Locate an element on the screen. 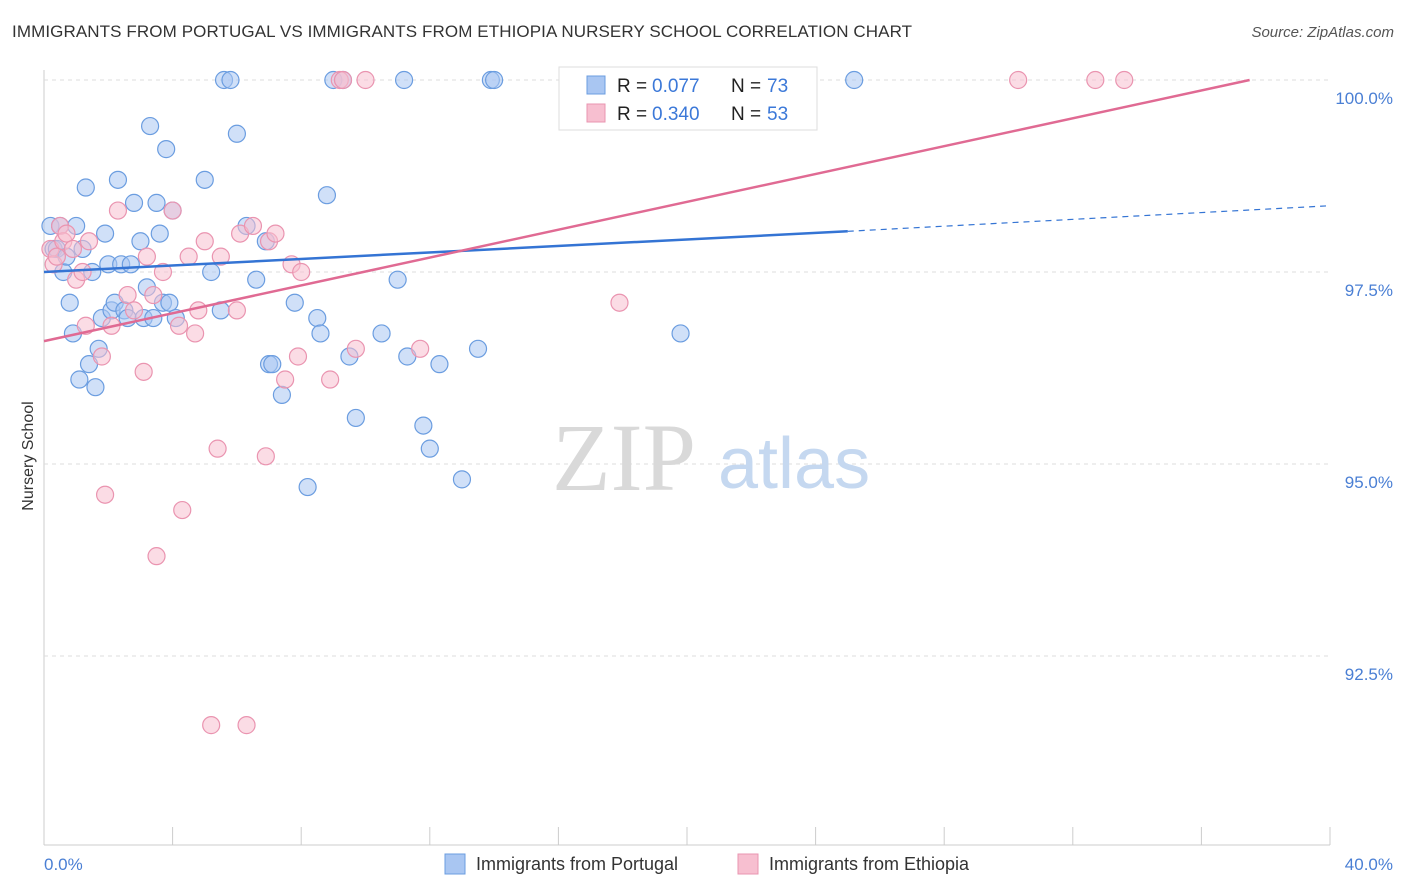 This screenshot has width=1406, height=892. y-tick-label: 92.5% is located at coordinates (1369, 674).